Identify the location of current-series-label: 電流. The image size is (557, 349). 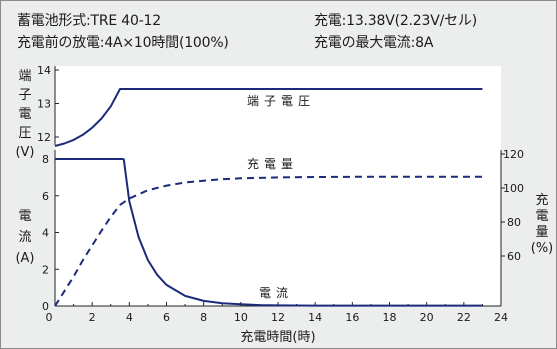
(276, 293).